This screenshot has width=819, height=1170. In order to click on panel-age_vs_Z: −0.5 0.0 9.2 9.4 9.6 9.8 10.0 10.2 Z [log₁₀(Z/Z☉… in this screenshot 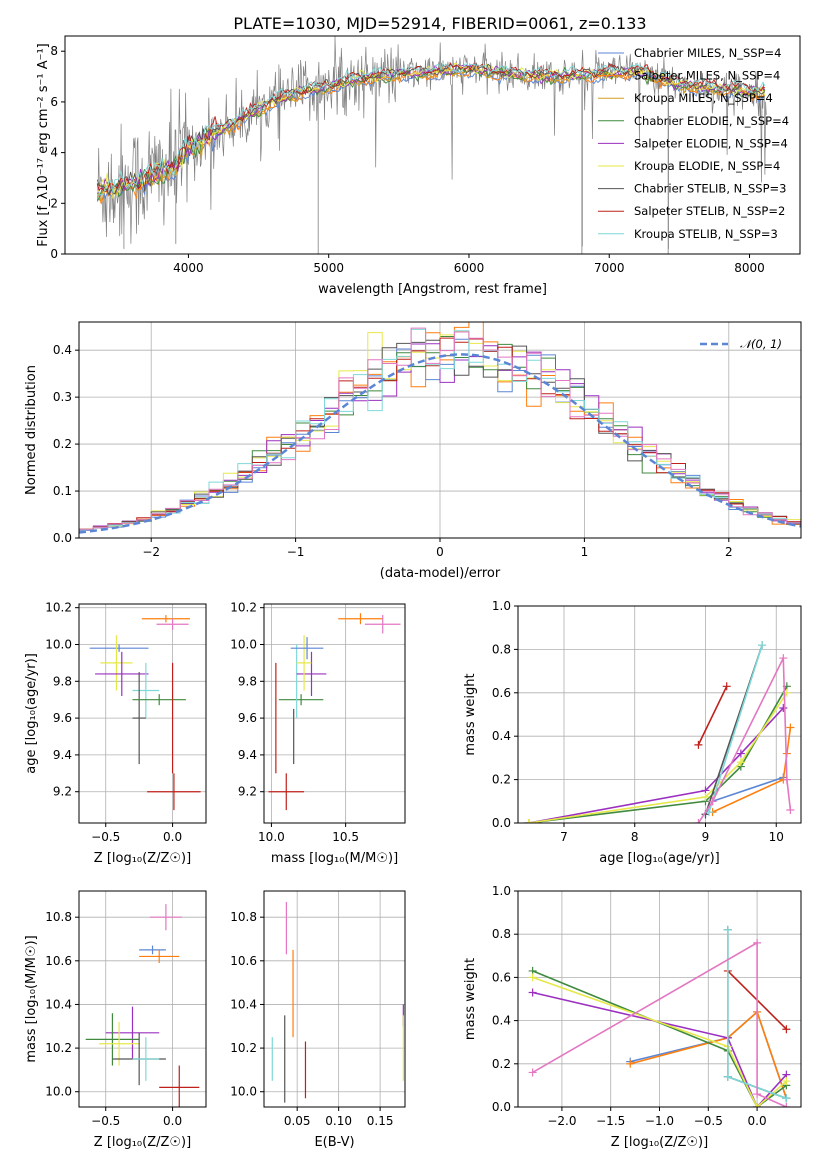, I will do `click(115, 733)`.